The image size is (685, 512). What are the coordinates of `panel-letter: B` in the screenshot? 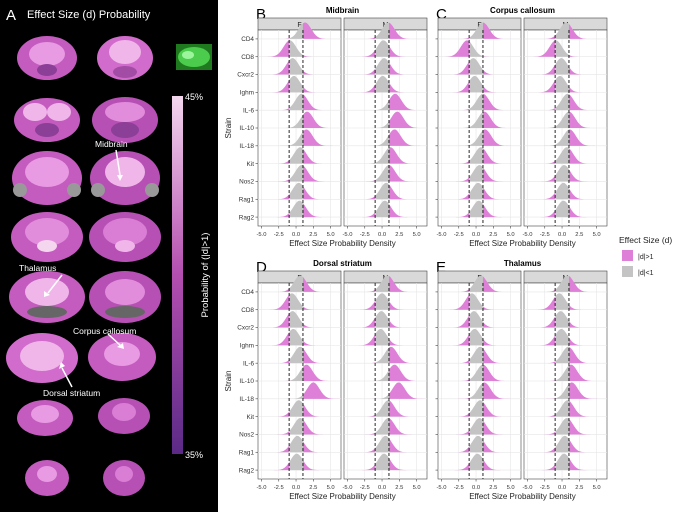 It's located at (261, 14).